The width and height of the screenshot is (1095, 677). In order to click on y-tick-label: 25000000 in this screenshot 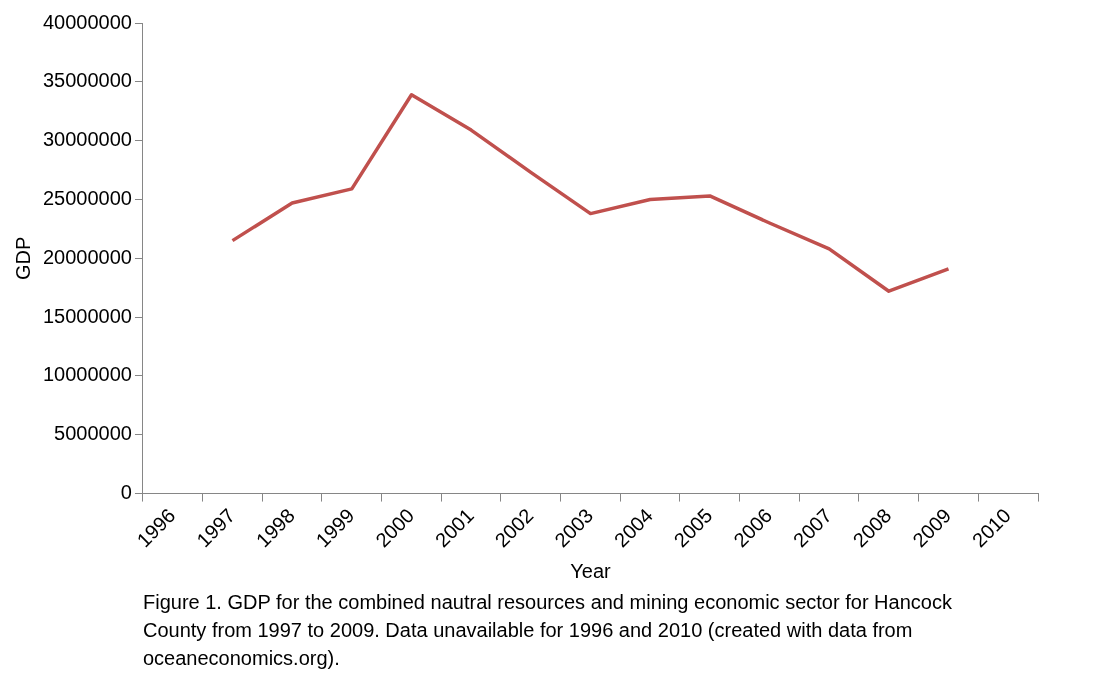, I will do `click(87, 197)`.